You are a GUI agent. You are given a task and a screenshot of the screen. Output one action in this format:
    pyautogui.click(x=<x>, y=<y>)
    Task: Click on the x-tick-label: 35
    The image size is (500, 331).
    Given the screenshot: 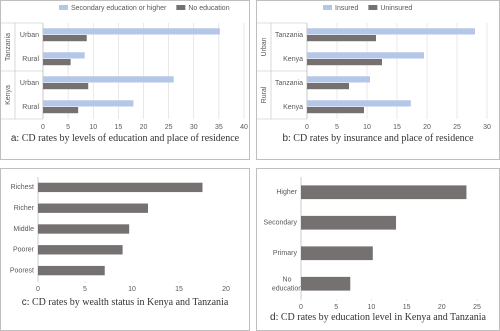 What is the action you would take?
    pyautogui.click(x=219, y=127)
    